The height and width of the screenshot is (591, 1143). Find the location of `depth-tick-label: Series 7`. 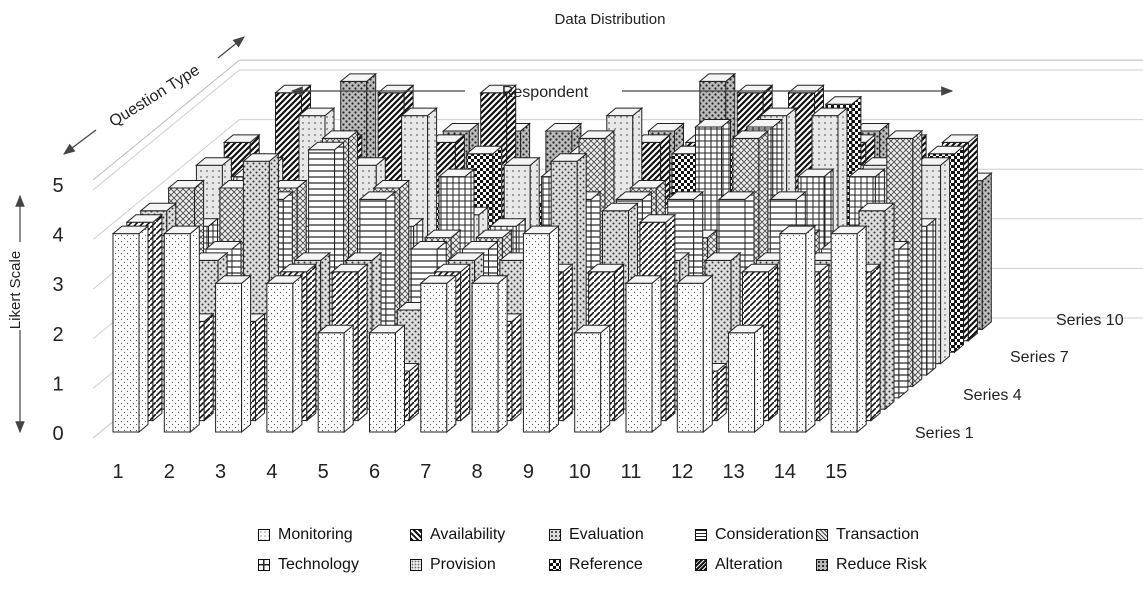

depth-tick-label: Series 7 is located at coordinates (1039, 357).